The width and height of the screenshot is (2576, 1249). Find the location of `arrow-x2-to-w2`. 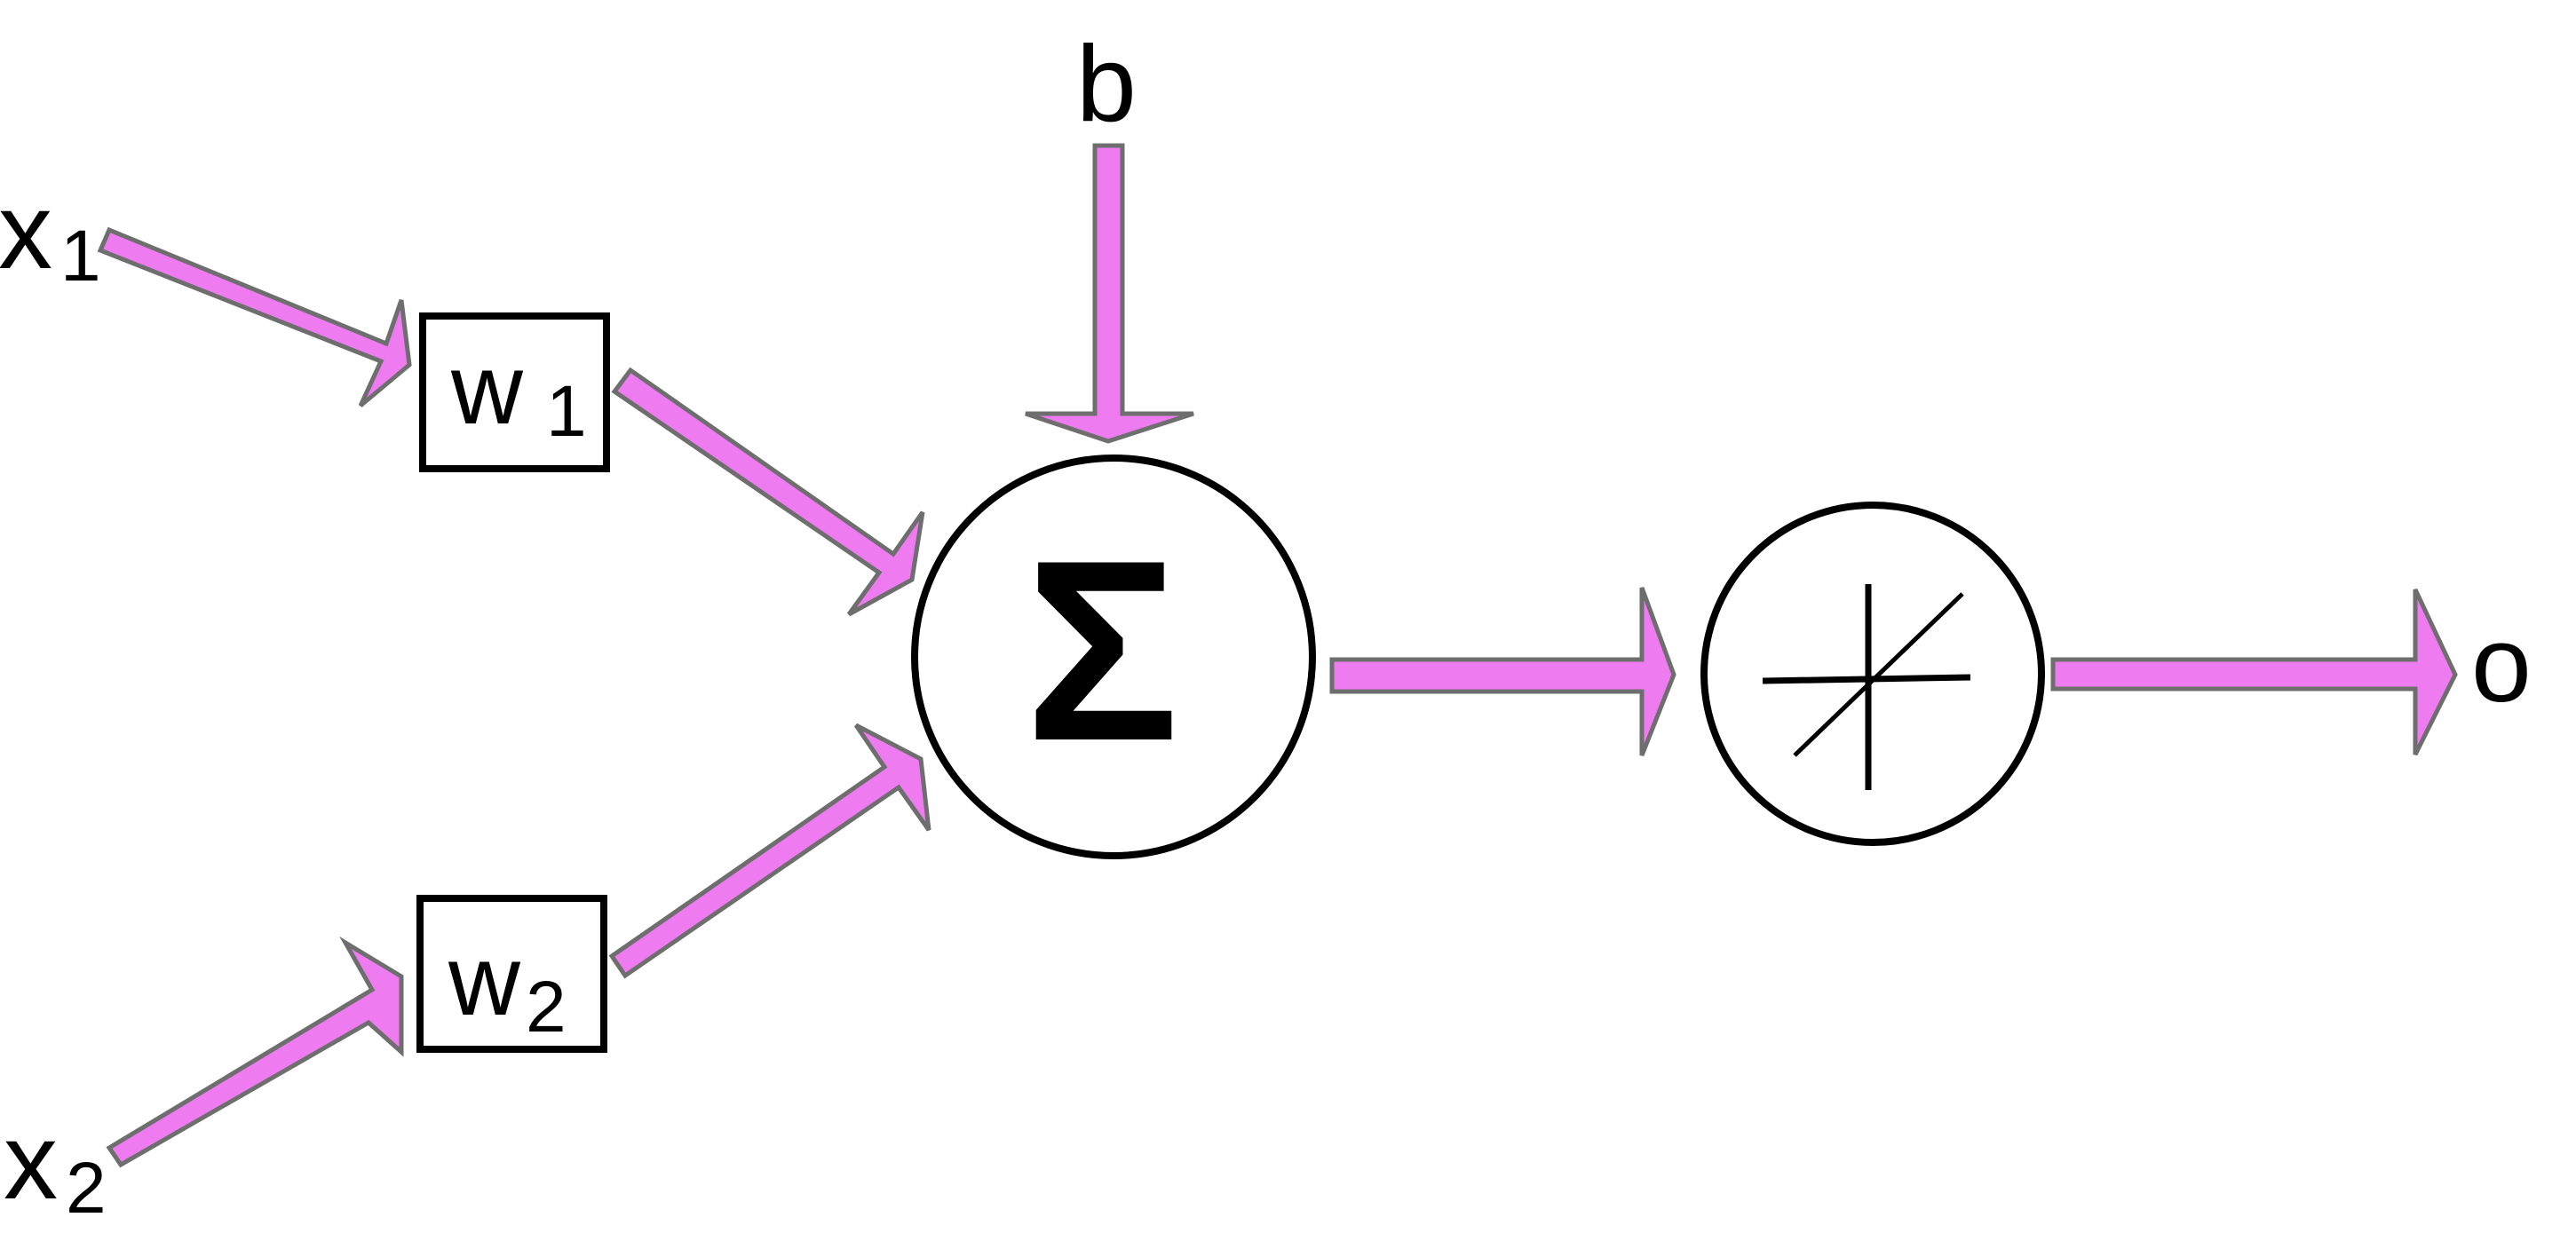

arrow-x2-to-w2 is located at coordinates (255, 1052).